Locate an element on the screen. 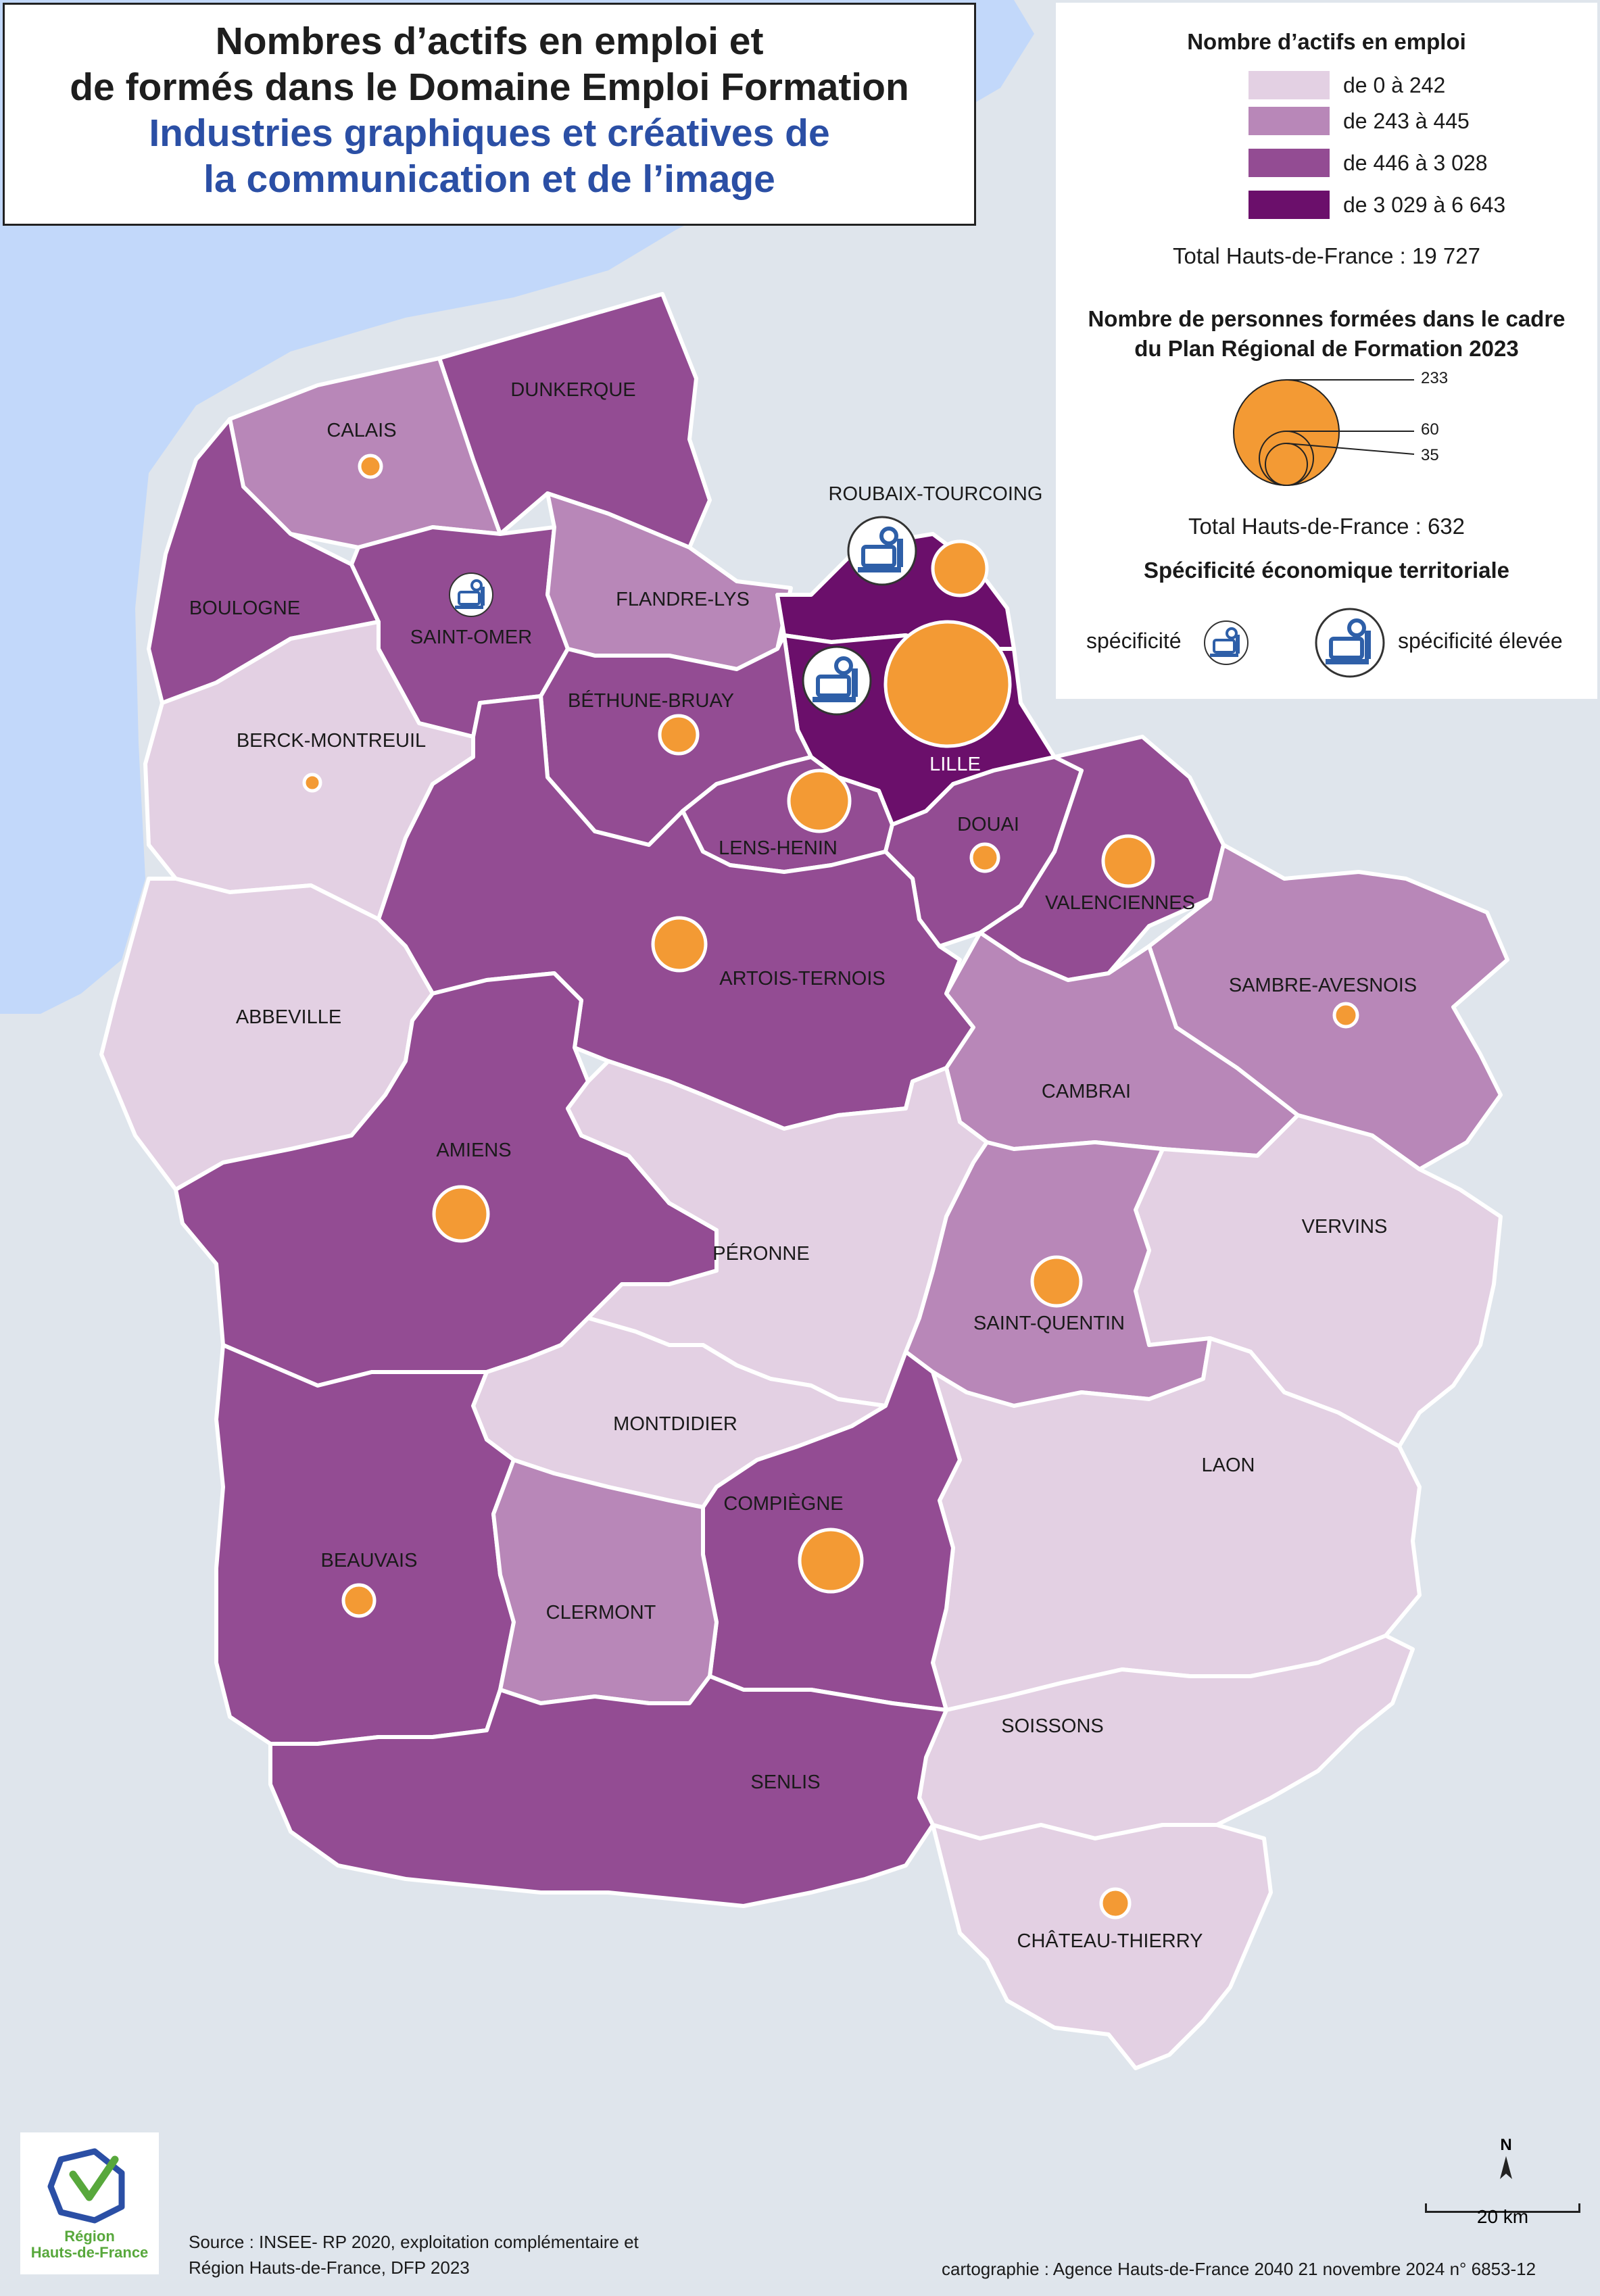 The height and width of the screenshot is (2296, 1600). bubble-saint-quentin is located at coordinates (1057, 1281).